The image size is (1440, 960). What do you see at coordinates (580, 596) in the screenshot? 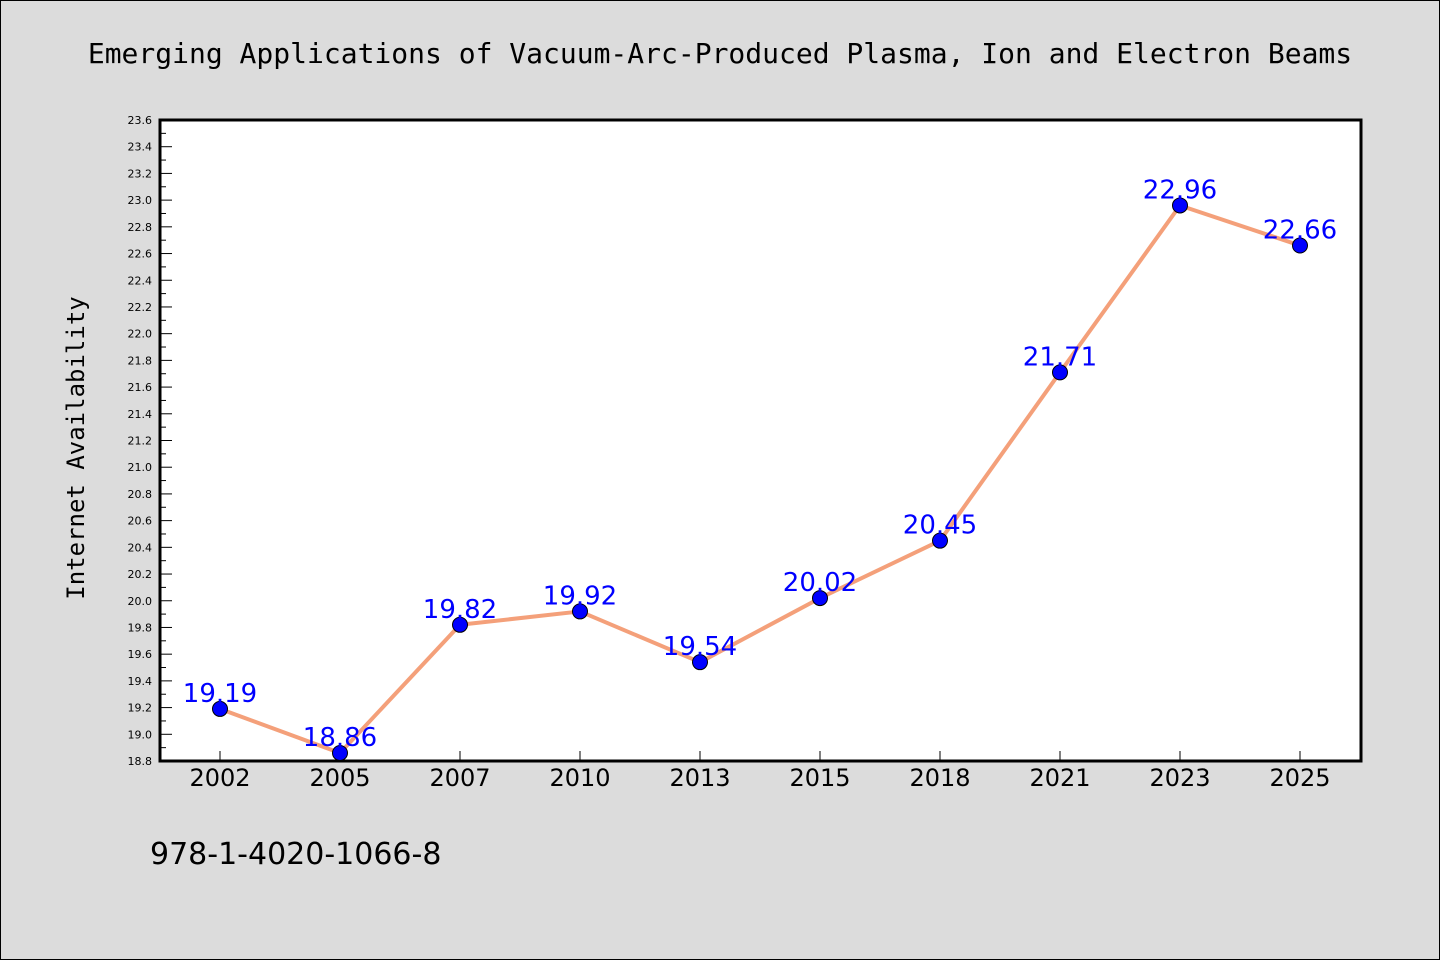
I see `data-label: 19.92` at bounding box center [580, 596].